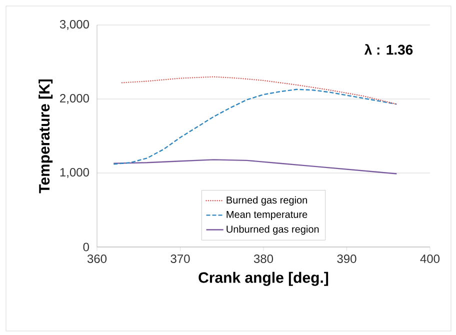 This screenshot has height=335, width=456. I want to click on x-tick-label: 380, so click(264, 259).